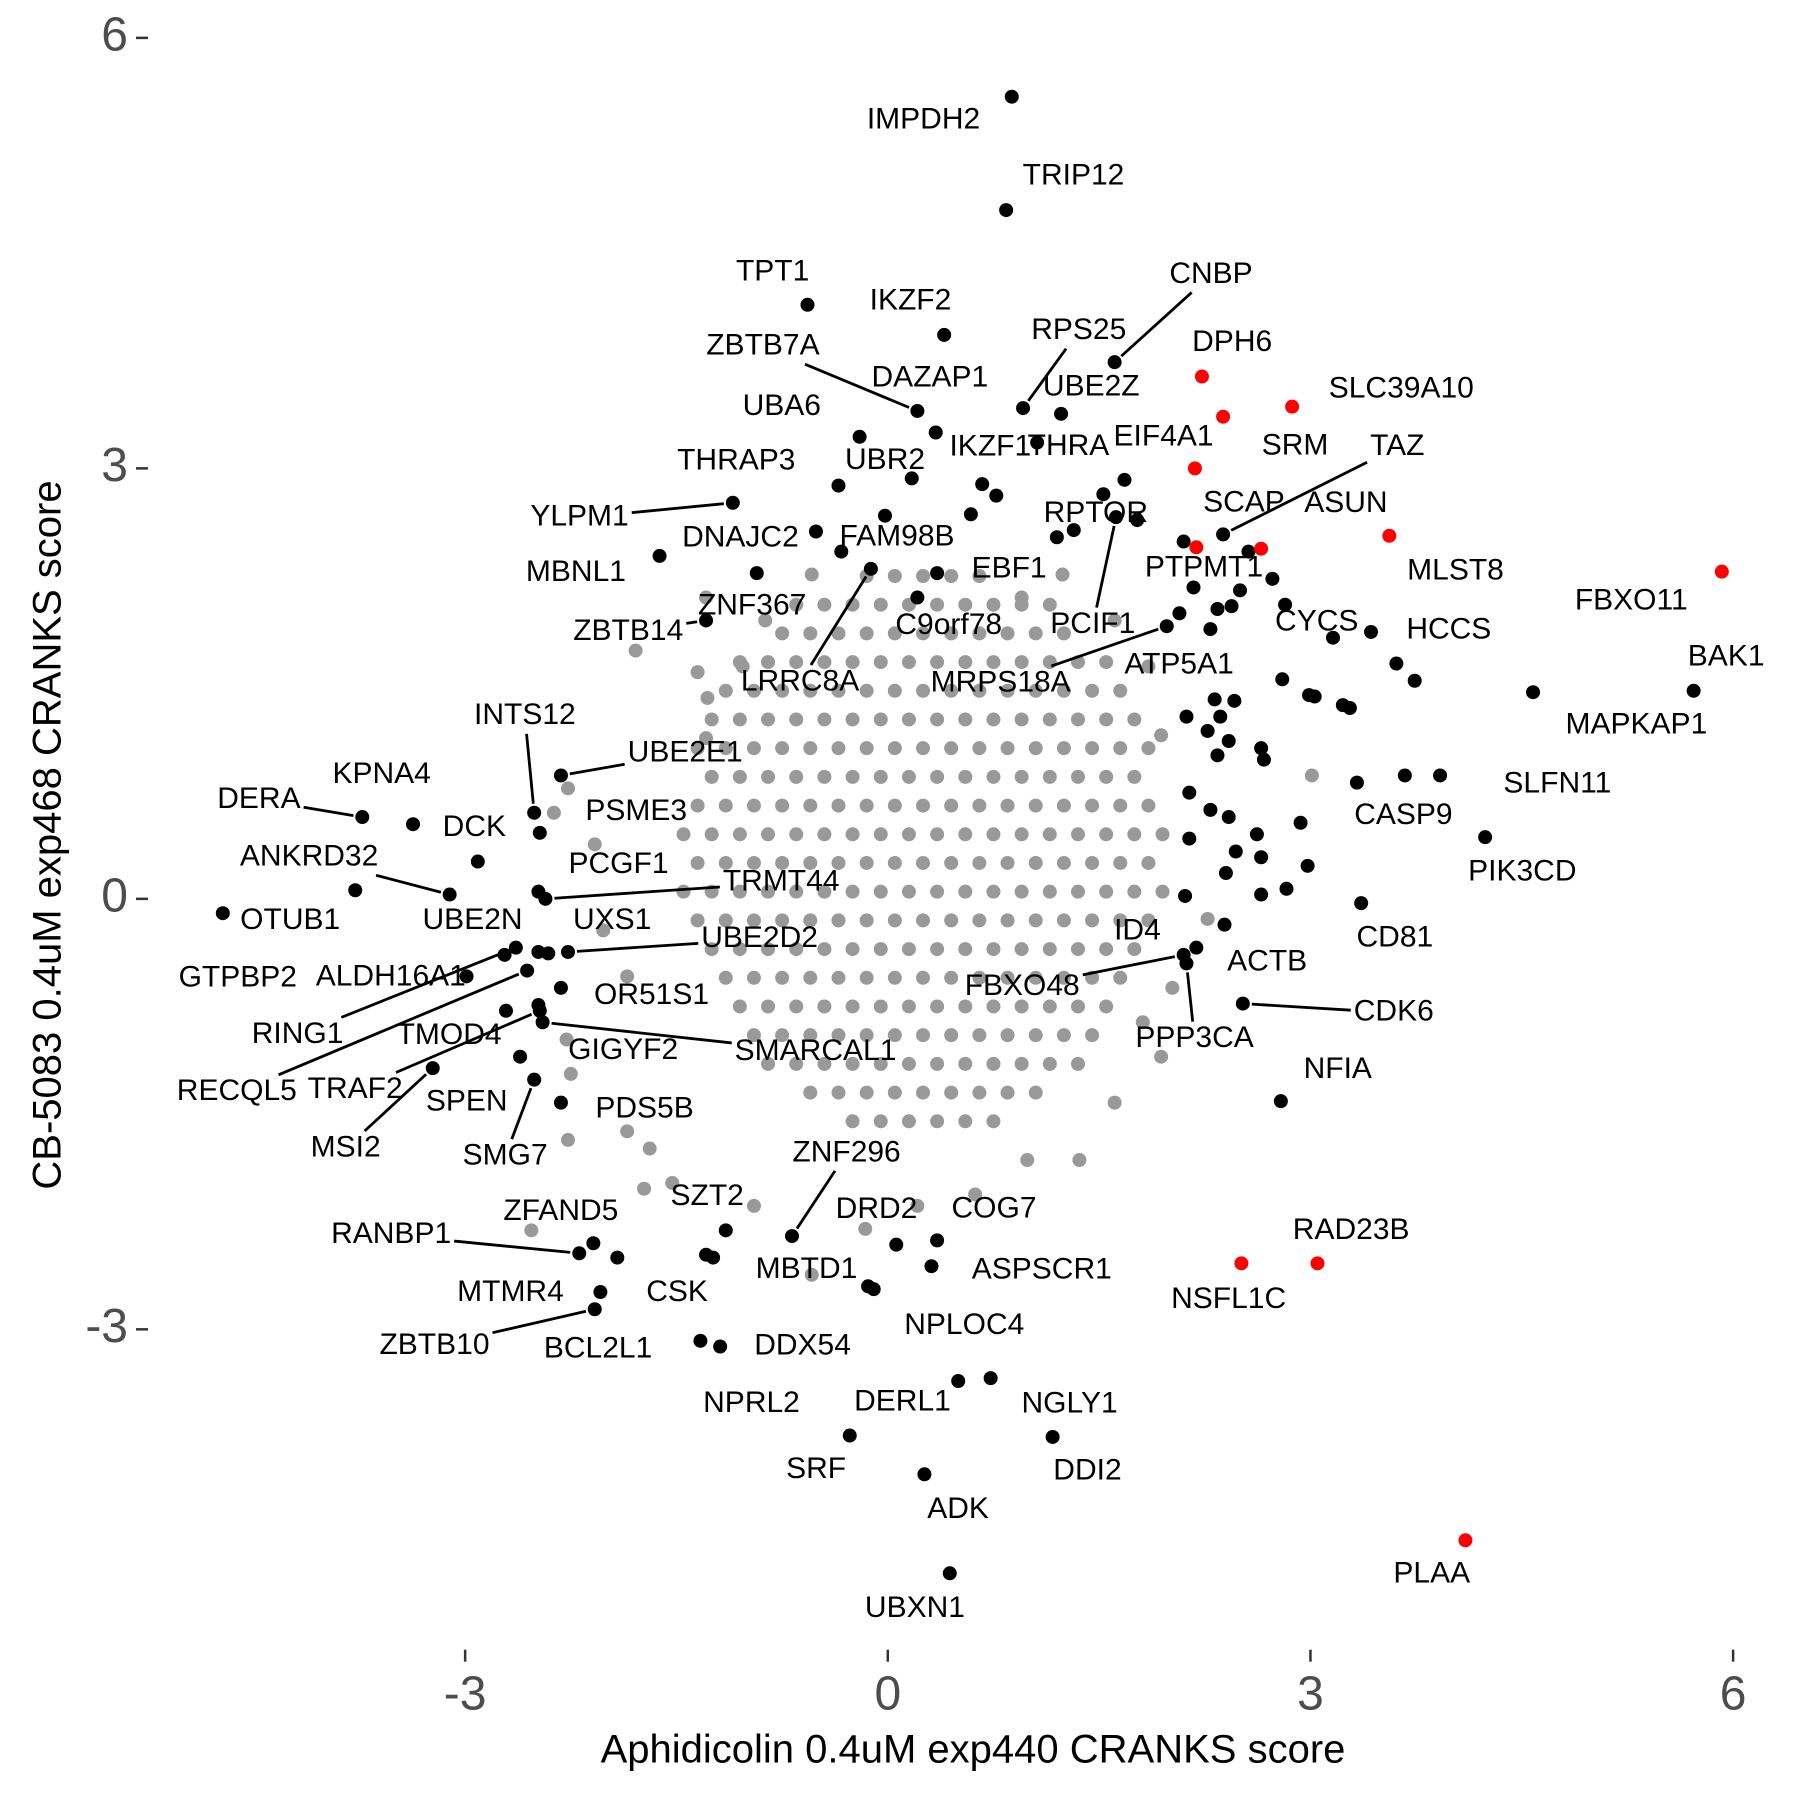 The height and width of the screenshot is (1800, 1800). Describe the element at coordinates (993, 1207) in the screenshot. I see `point-label: COG7` at that location.